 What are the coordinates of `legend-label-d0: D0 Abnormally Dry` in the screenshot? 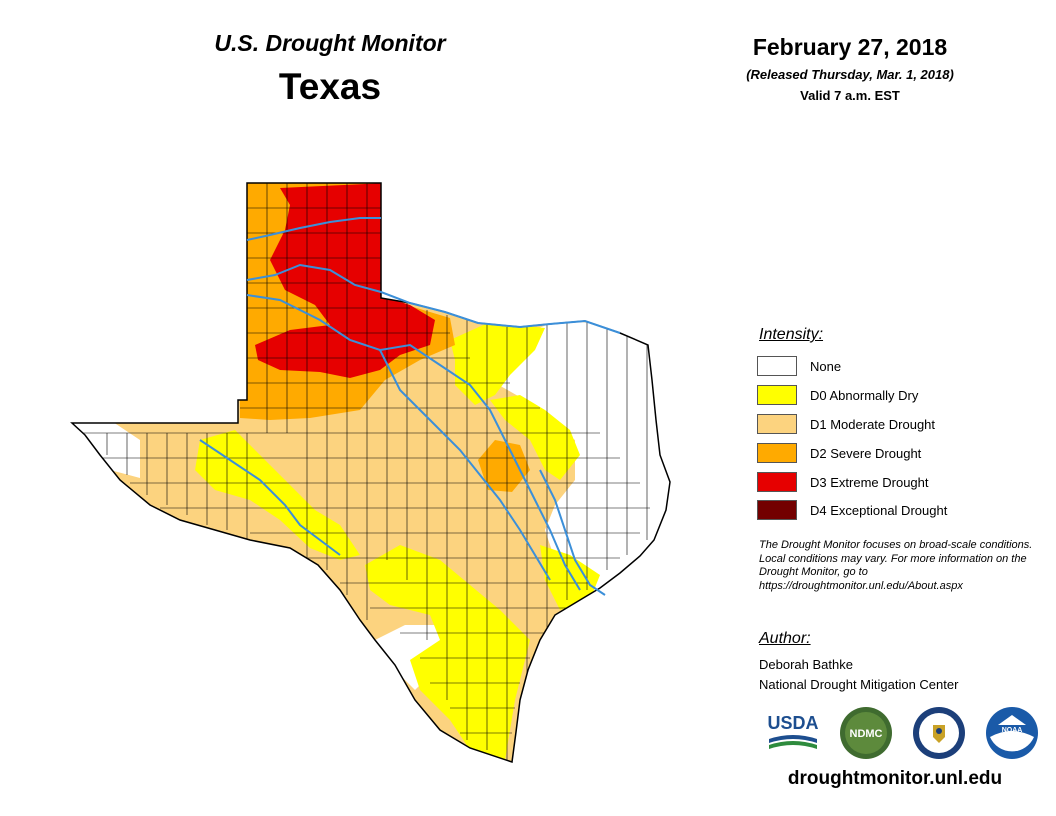 It's located at (864, 395).